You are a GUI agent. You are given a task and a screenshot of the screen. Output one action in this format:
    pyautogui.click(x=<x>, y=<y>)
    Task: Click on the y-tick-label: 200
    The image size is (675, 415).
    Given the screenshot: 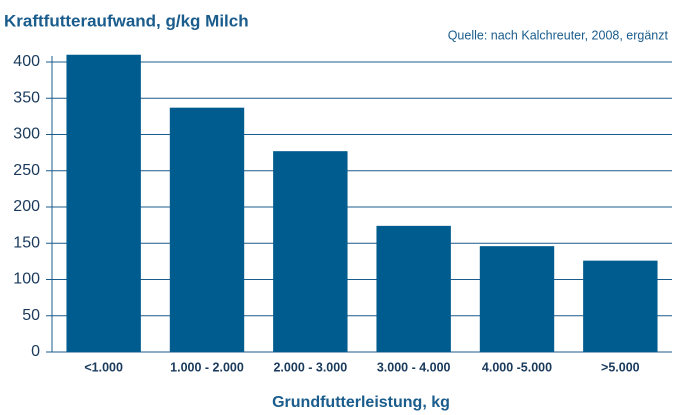 What is the action you would take?
    pyautogui.click(x=26, y=206)
    